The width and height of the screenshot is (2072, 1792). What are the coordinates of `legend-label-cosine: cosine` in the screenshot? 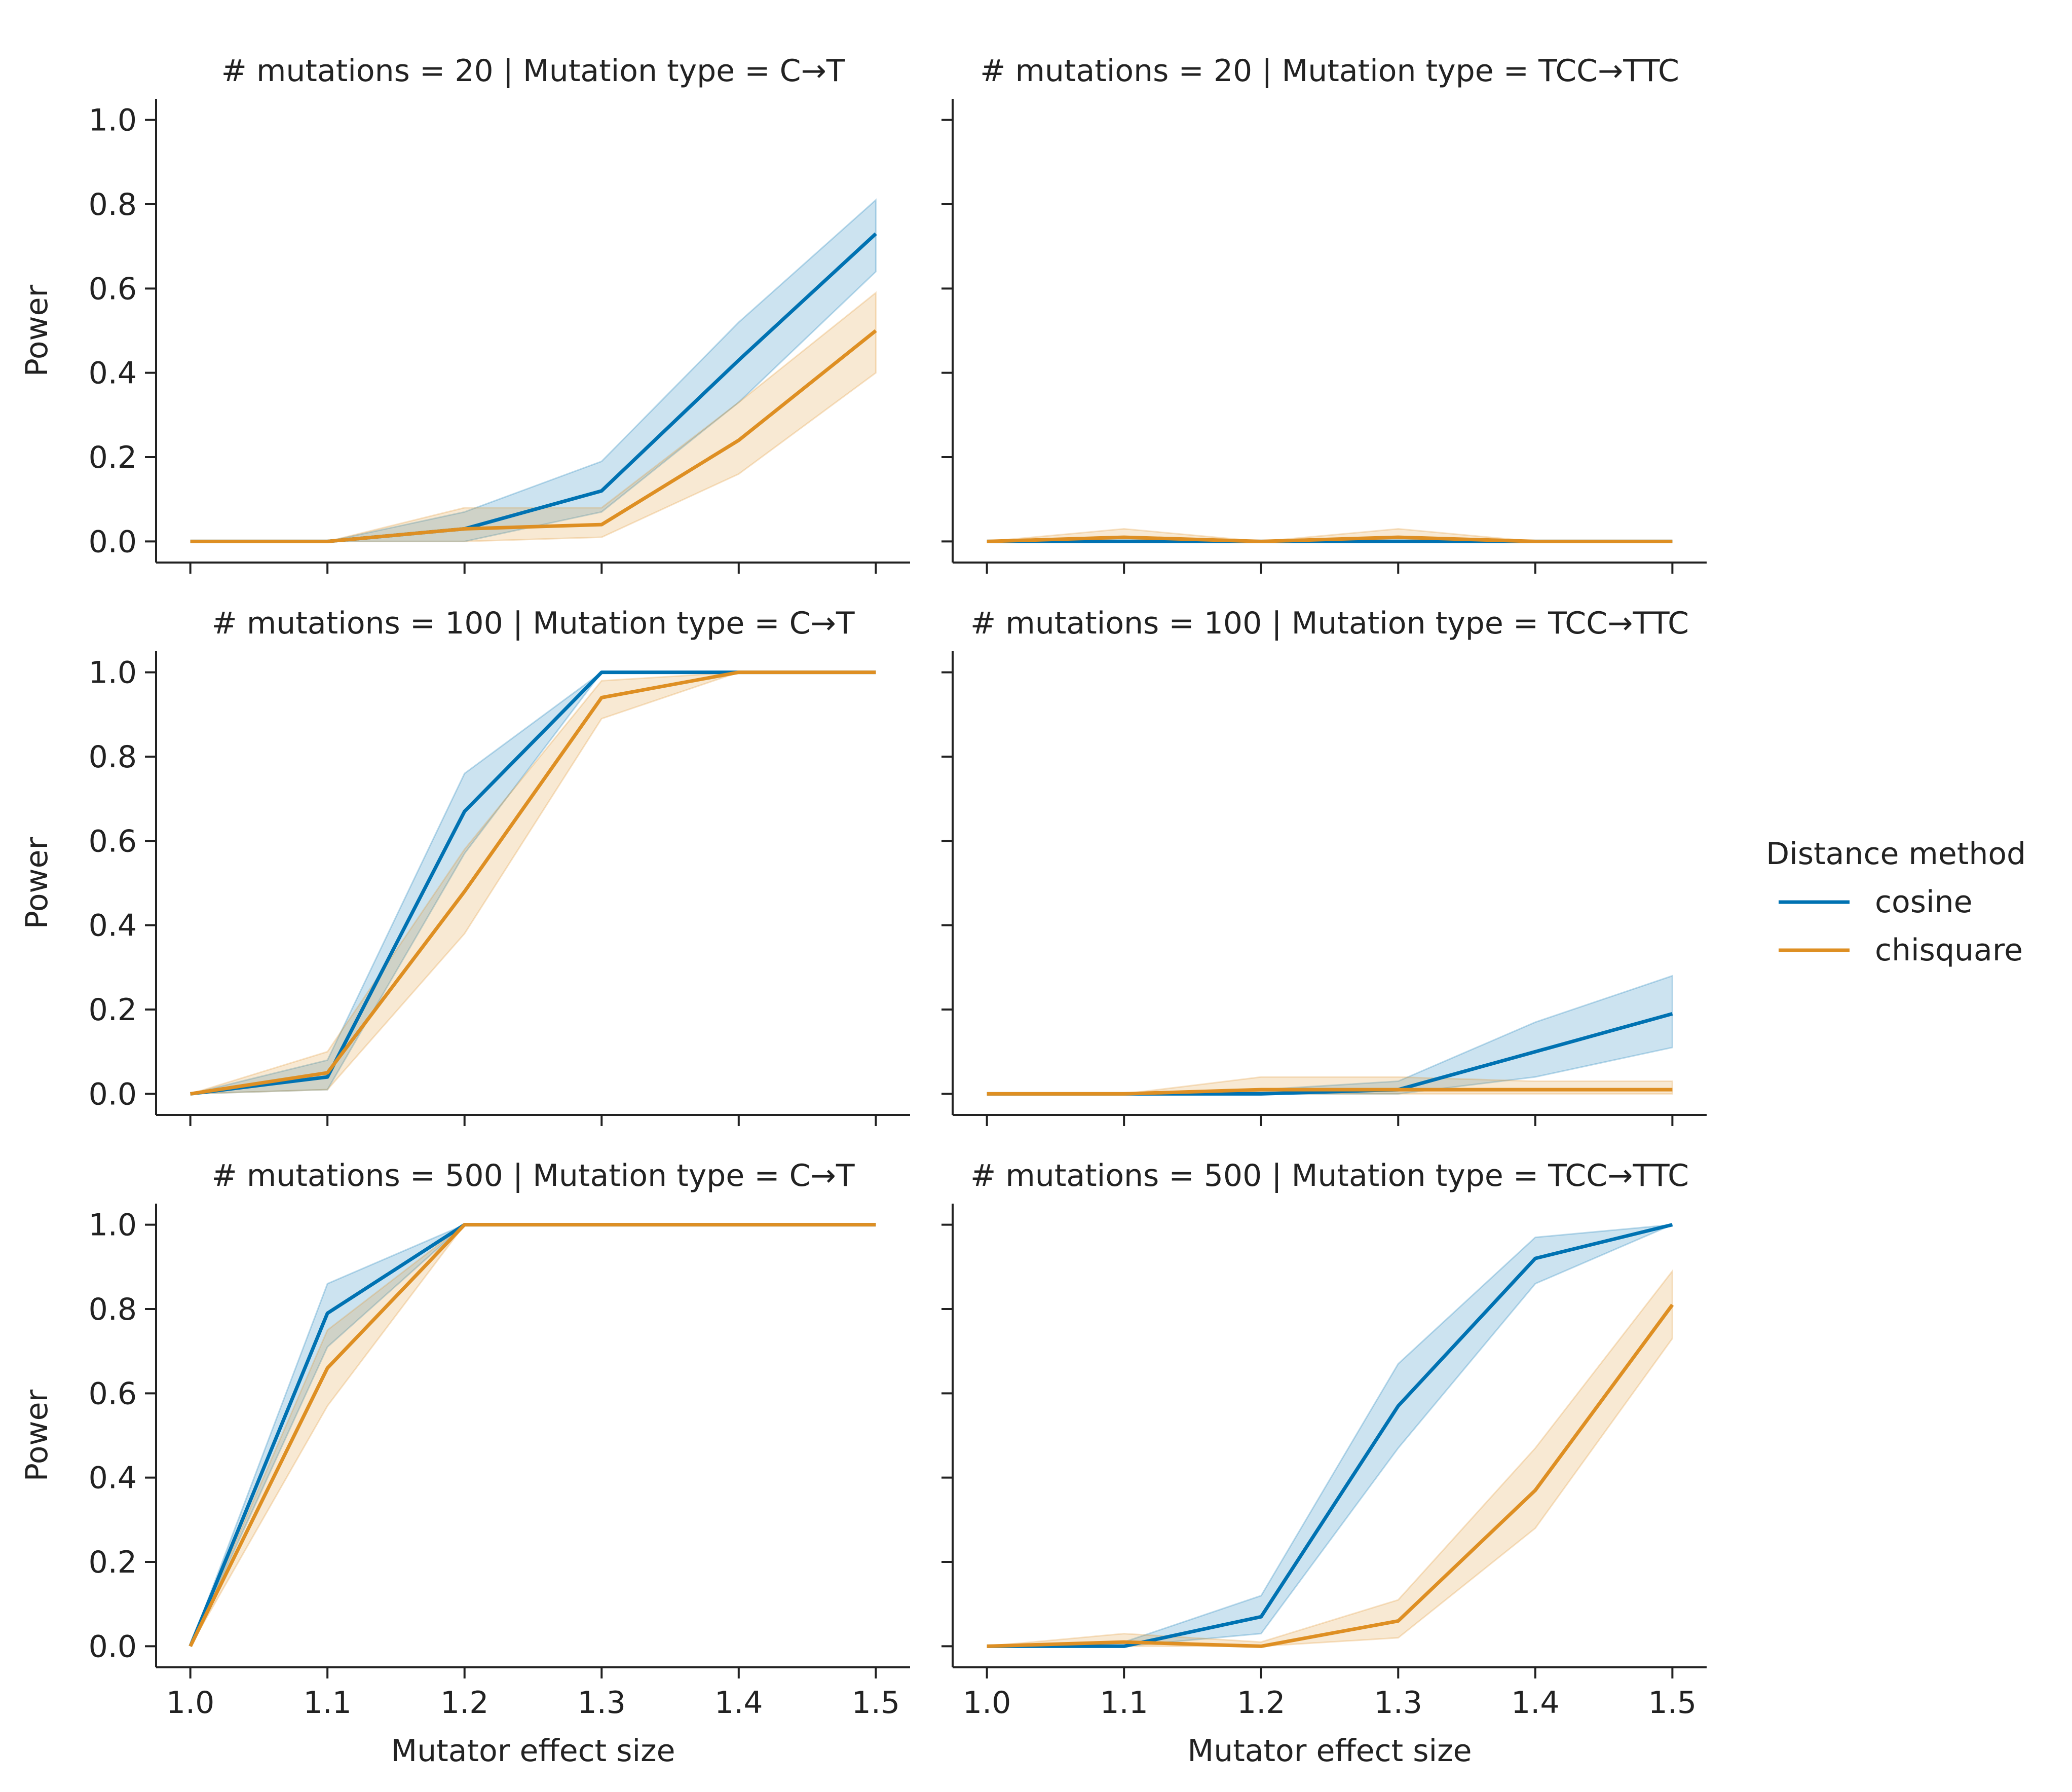 It's located at (1924, 902).